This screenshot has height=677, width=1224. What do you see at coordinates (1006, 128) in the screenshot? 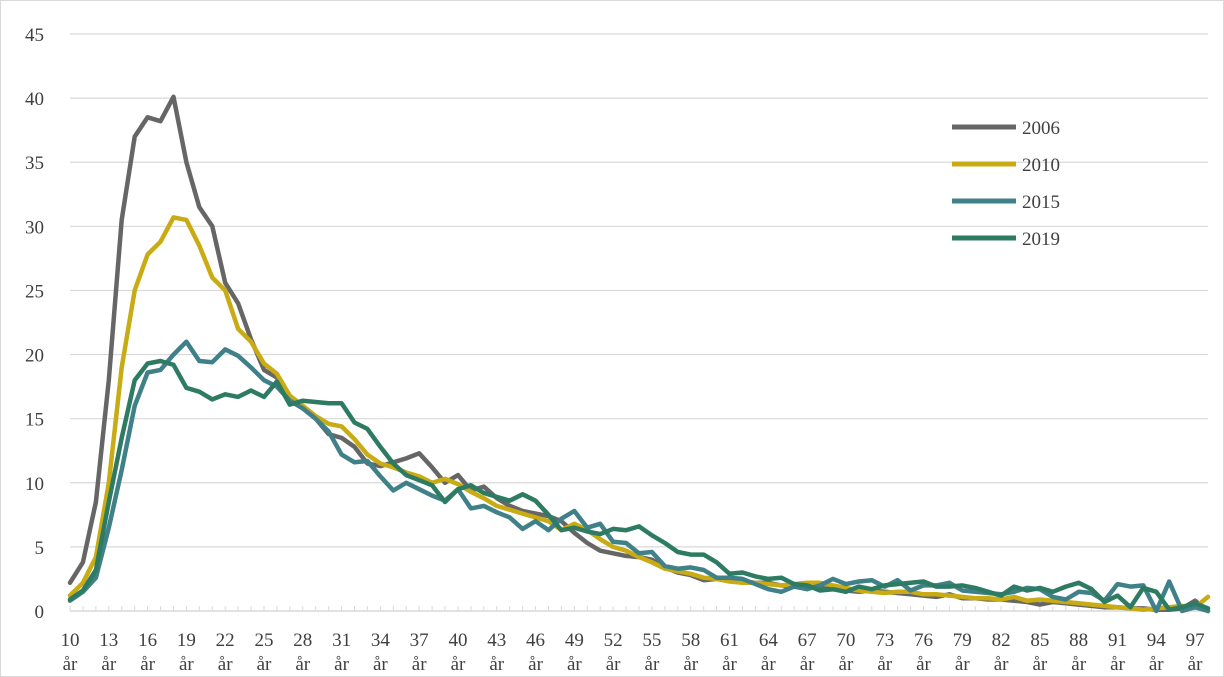
I see `legend-entry-2006: 2006` at bounding box center [1006, 128].